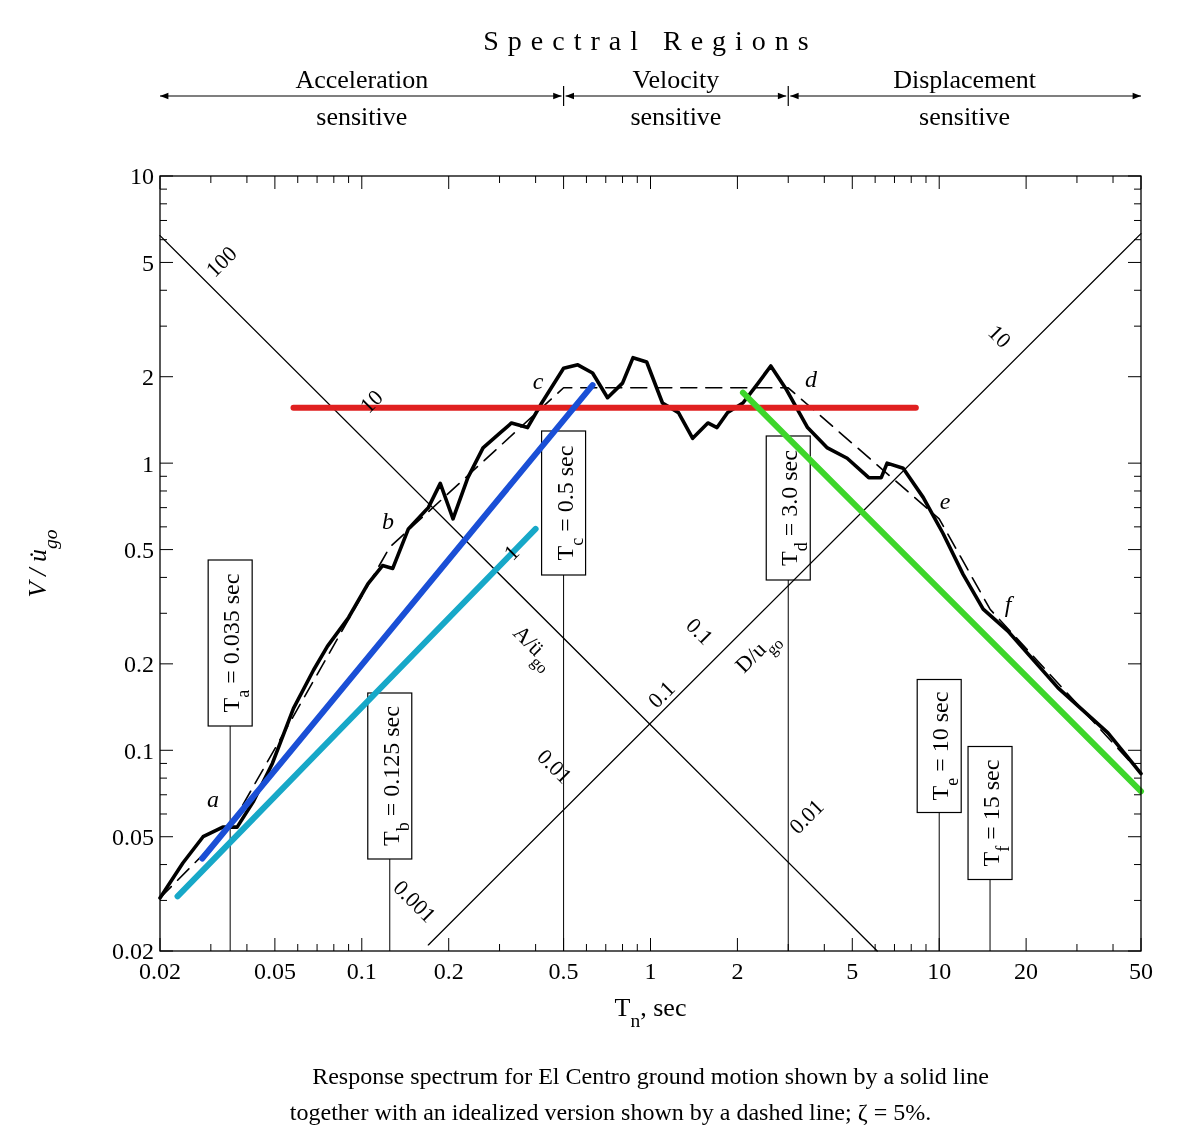 Image resolution: width=1195 pixels, height=1136 pixels. Describe the element at coordinates (448, 971) in the screenshot. I see `x-tick-label: 0.2` at that location.